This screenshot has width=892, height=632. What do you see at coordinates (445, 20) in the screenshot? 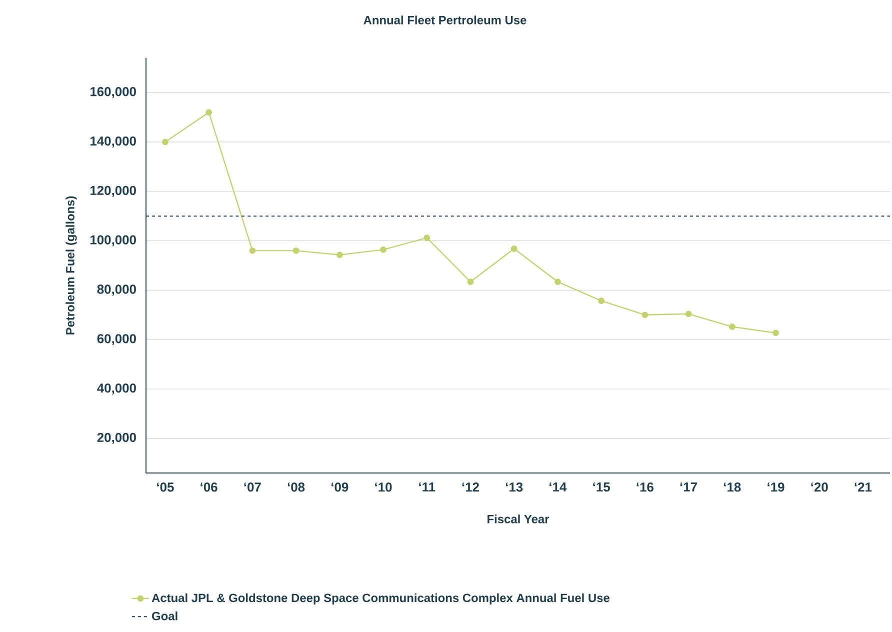
I see `chart-title: Annual Fleet Pertroleum Use` at bounding box center [445, 20].